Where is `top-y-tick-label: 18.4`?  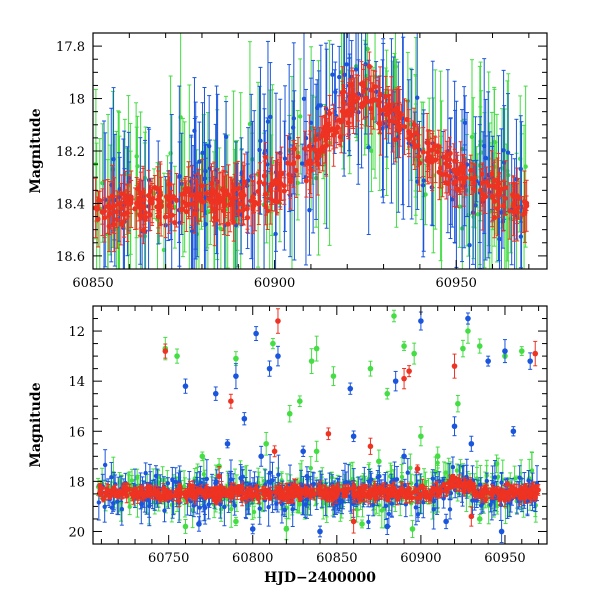 top-y-tick-label: 18.4 is located at coordinates (70, 204).